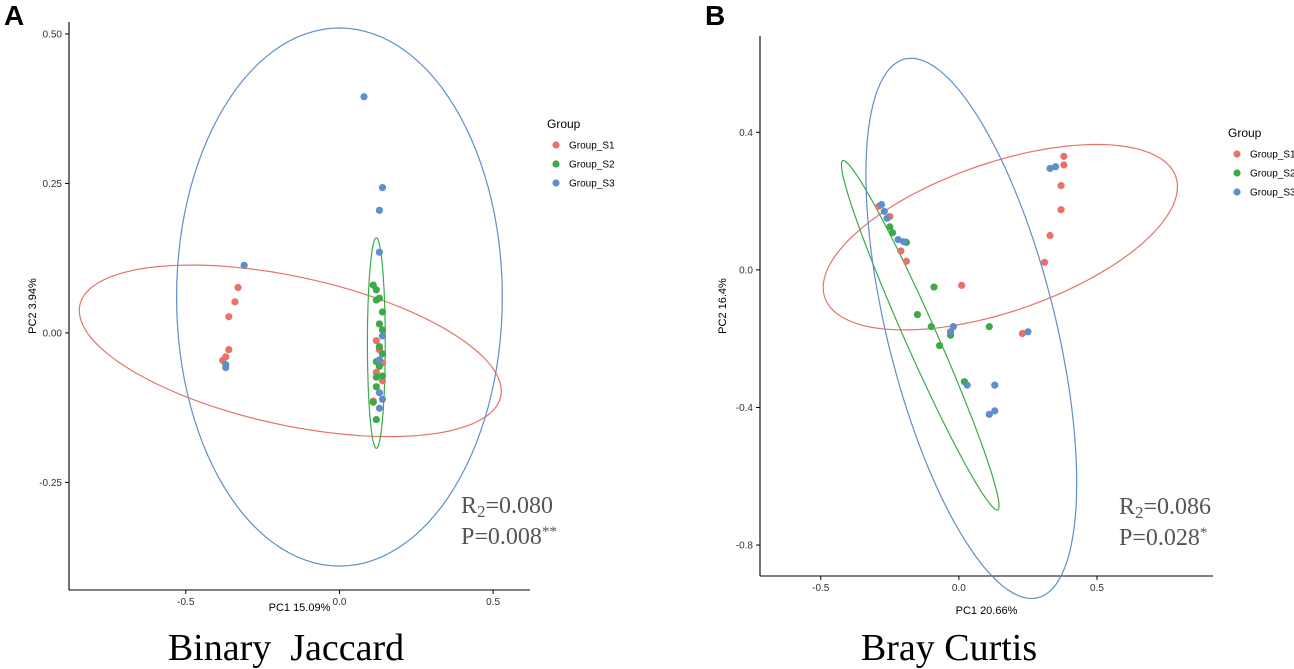  I want to click on legend-label: Group_S3, so click(592, 184).